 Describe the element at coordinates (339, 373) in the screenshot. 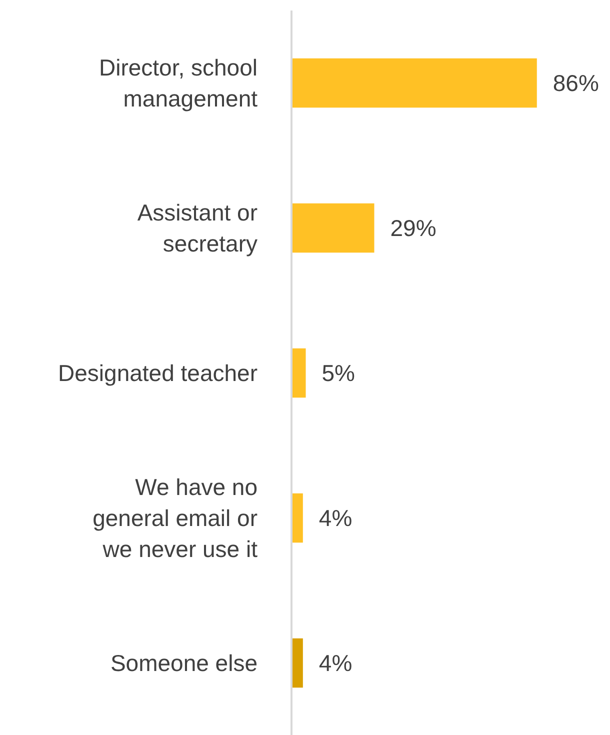

I see `data-label: 5%` at that location.